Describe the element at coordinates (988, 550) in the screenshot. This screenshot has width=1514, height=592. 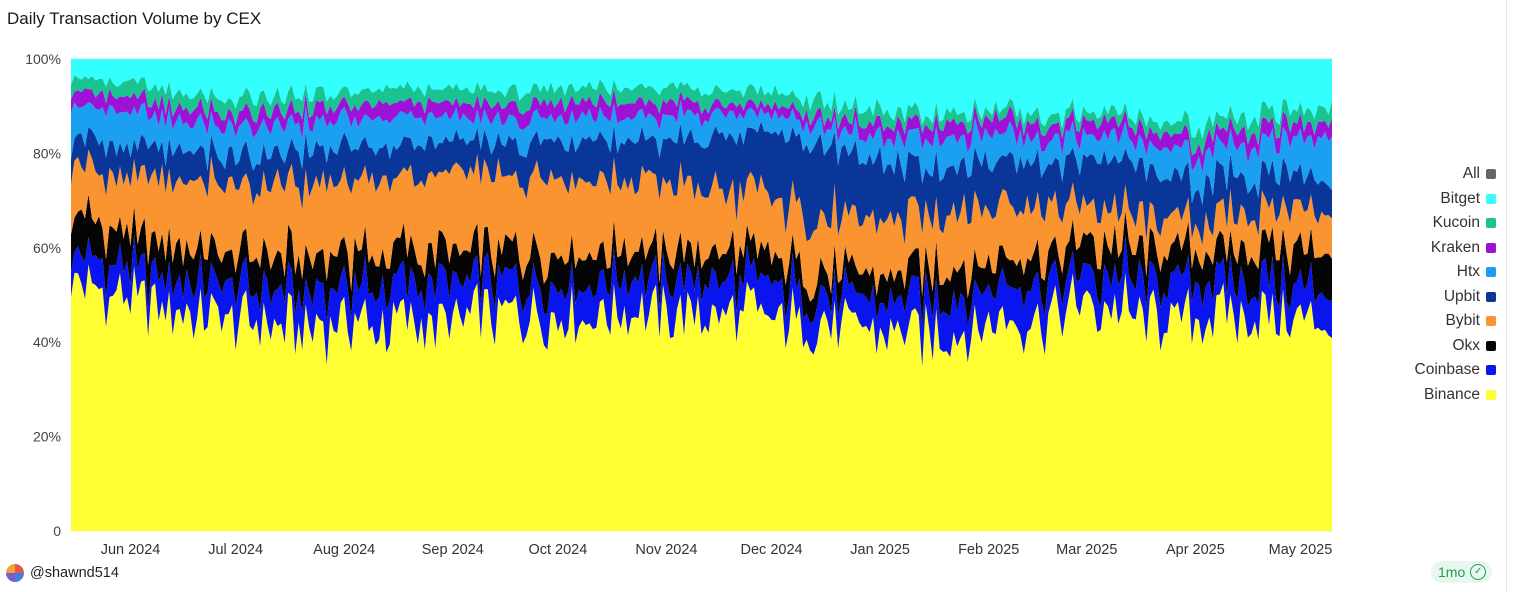
I see `x-tick-label: Feb 2025` at that location.